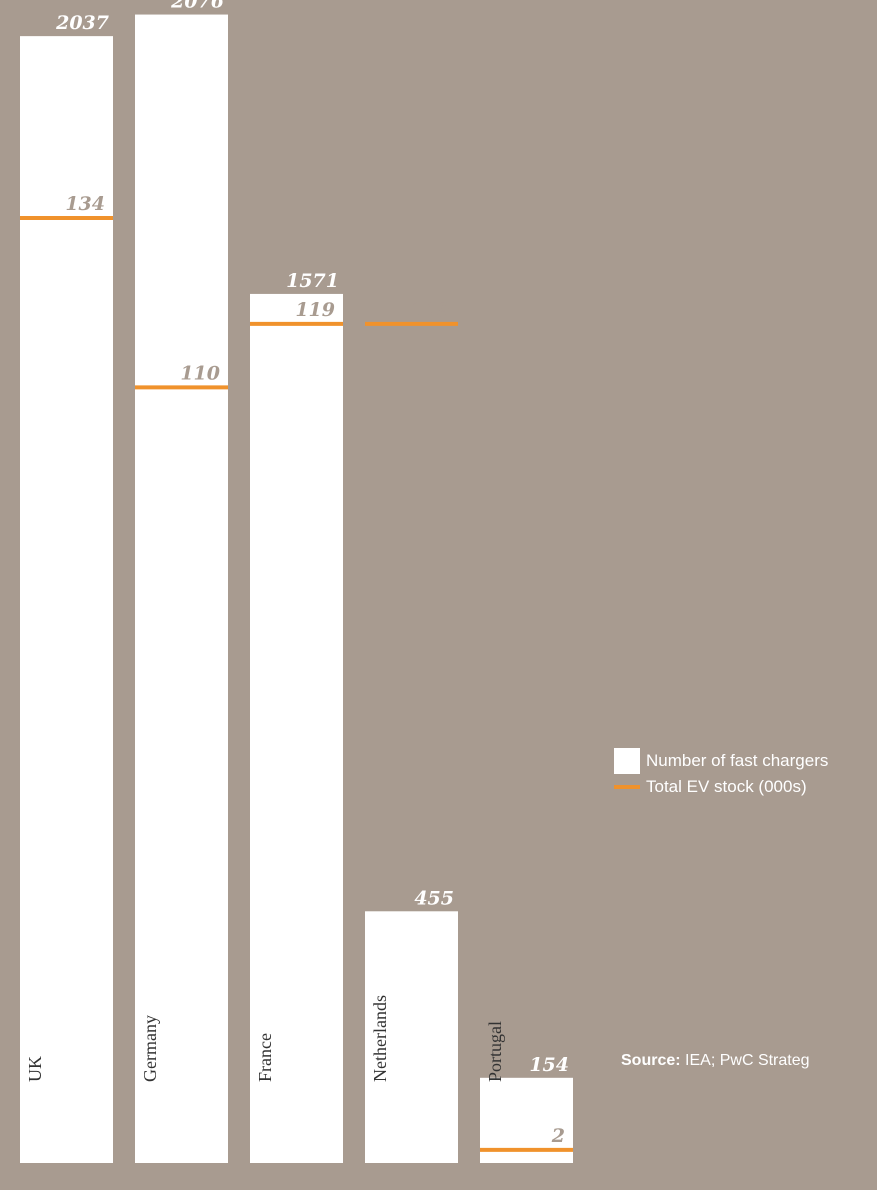 This screenshot has width=877, height=1190. I want to click on bar-france, so click(296, 728).